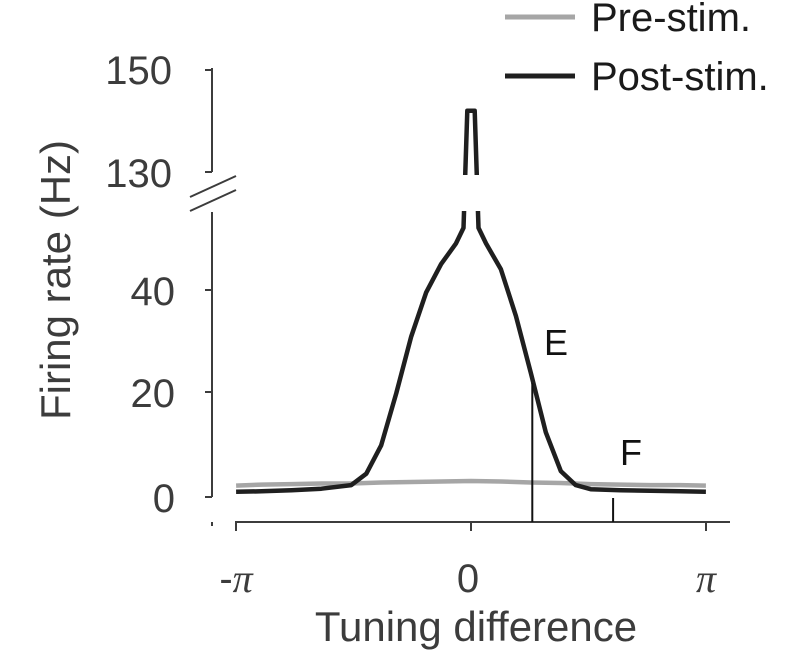  I want to click on y-tick-label-150: 150, so click(138, 71).